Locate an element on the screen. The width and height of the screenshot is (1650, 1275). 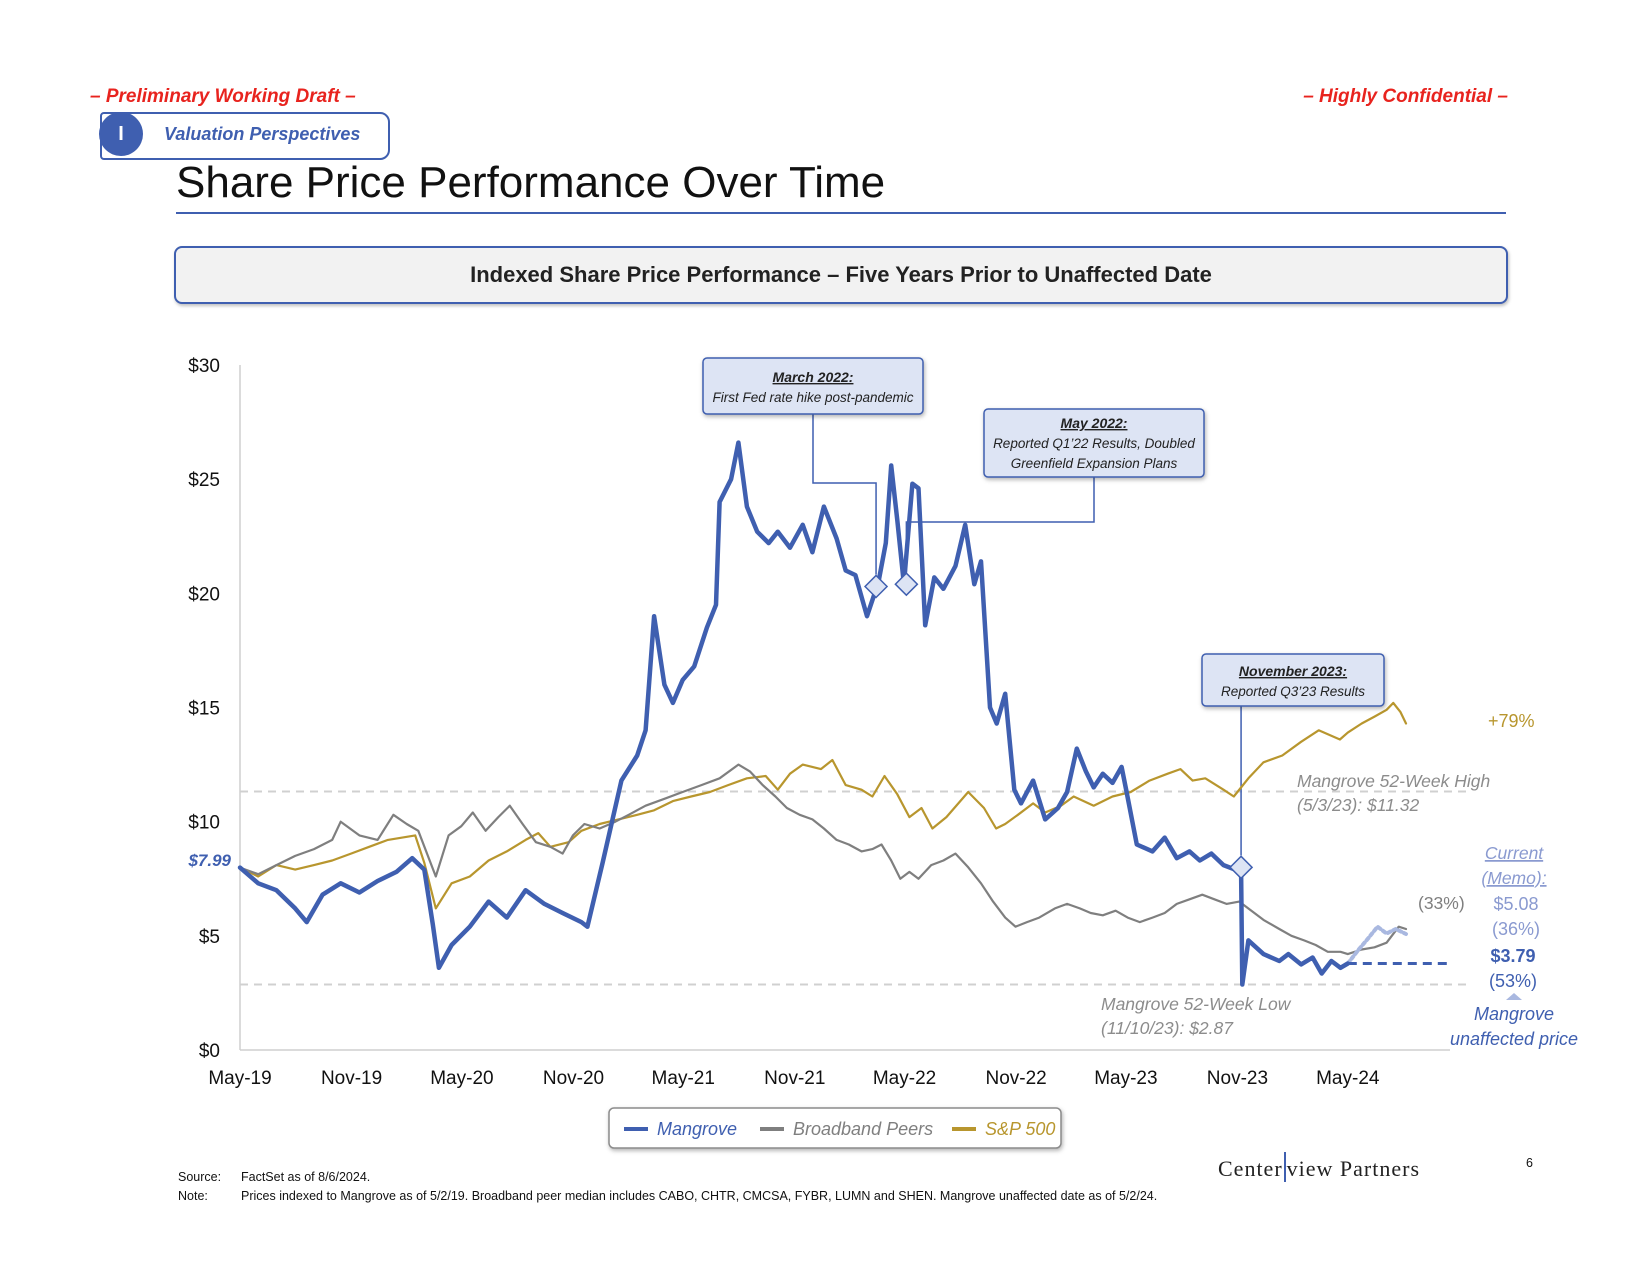
draft-note: – Preliminary Working Draft – is located at coordinates (223, 96).